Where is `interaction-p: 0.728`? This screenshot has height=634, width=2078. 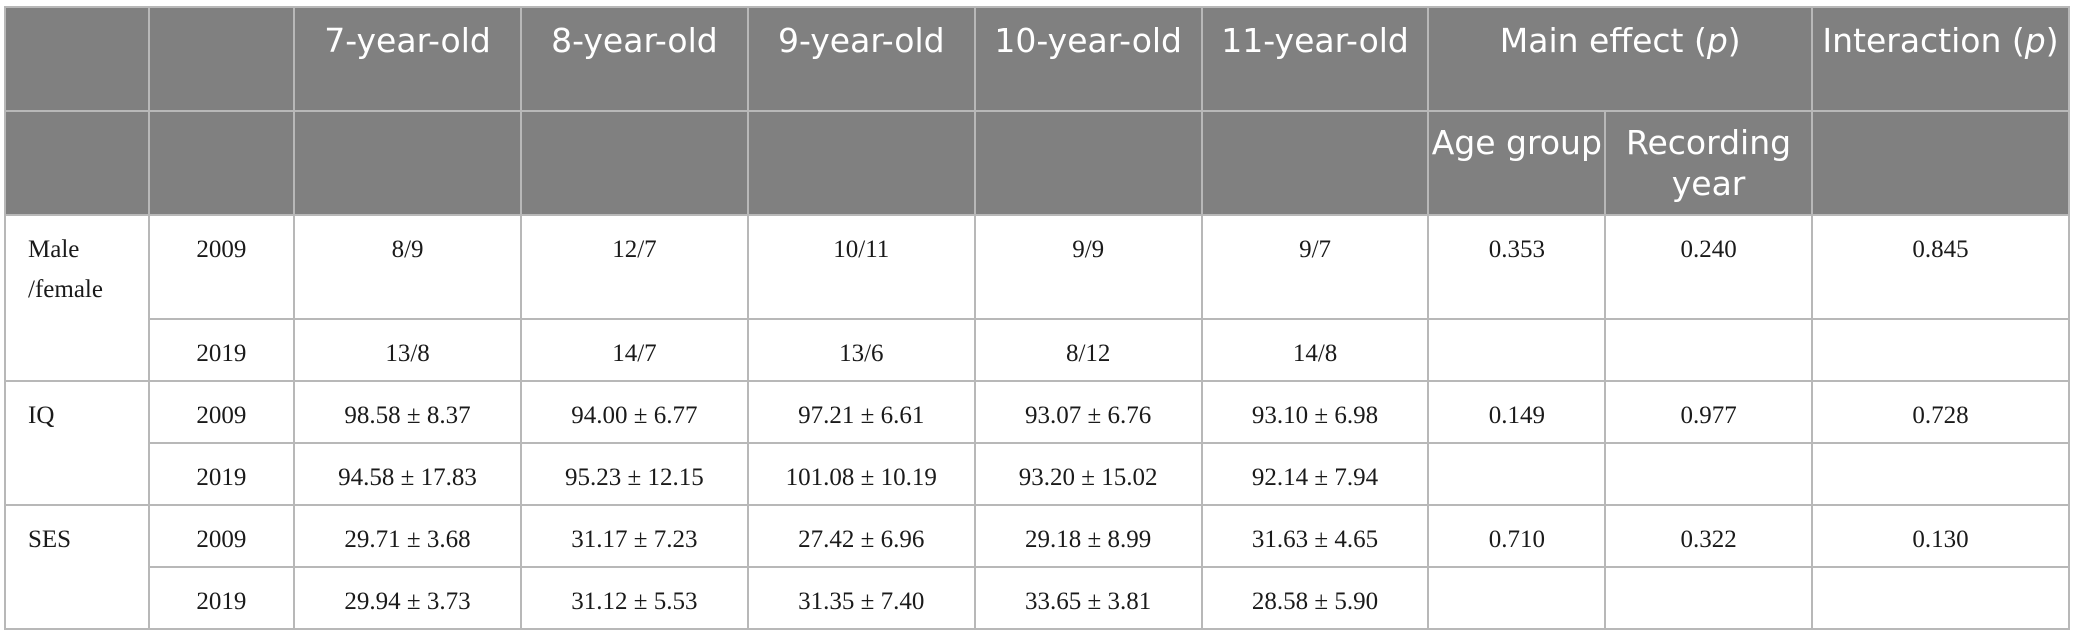
interaction-p: 0.728 is located at coordinates (1940, 412).